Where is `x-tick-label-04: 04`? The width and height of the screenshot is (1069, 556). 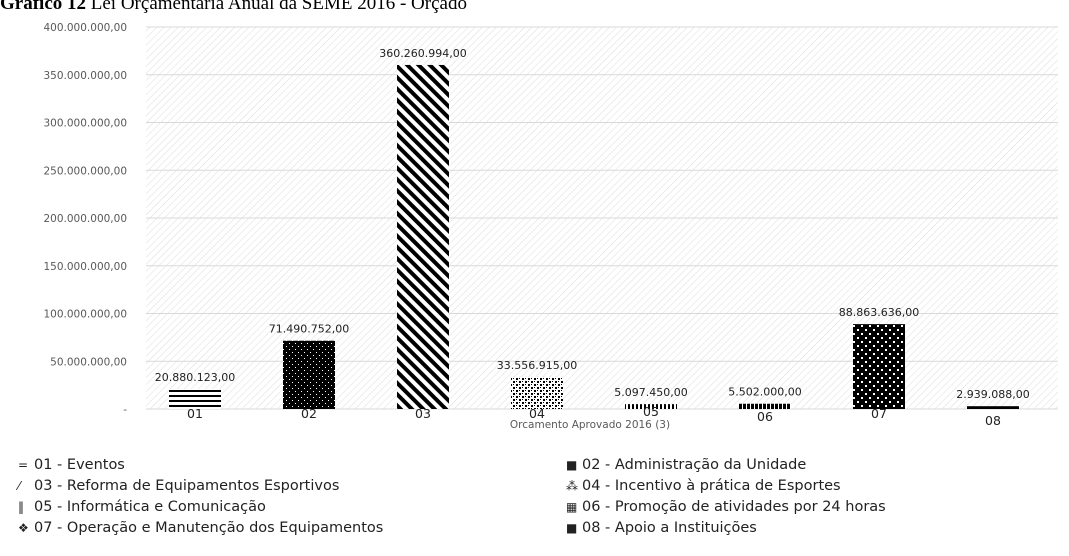
x-tick-label-04: 04 is located at coordinates (537, 413).